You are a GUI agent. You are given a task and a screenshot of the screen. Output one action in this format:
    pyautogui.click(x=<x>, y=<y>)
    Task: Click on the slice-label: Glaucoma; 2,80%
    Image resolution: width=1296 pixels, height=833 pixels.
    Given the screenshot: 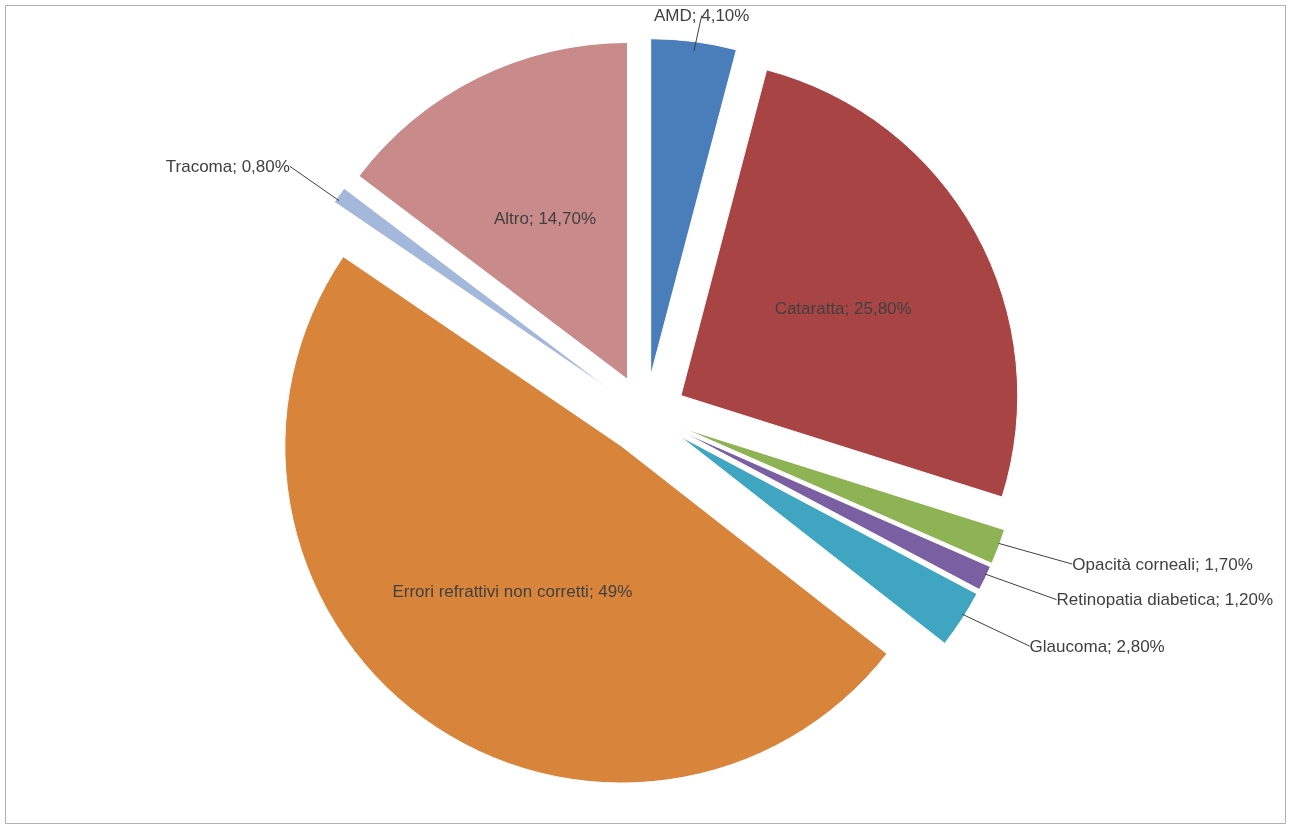 What is the action you would take?
    pyautogui.click(x=1097, y=646)
    